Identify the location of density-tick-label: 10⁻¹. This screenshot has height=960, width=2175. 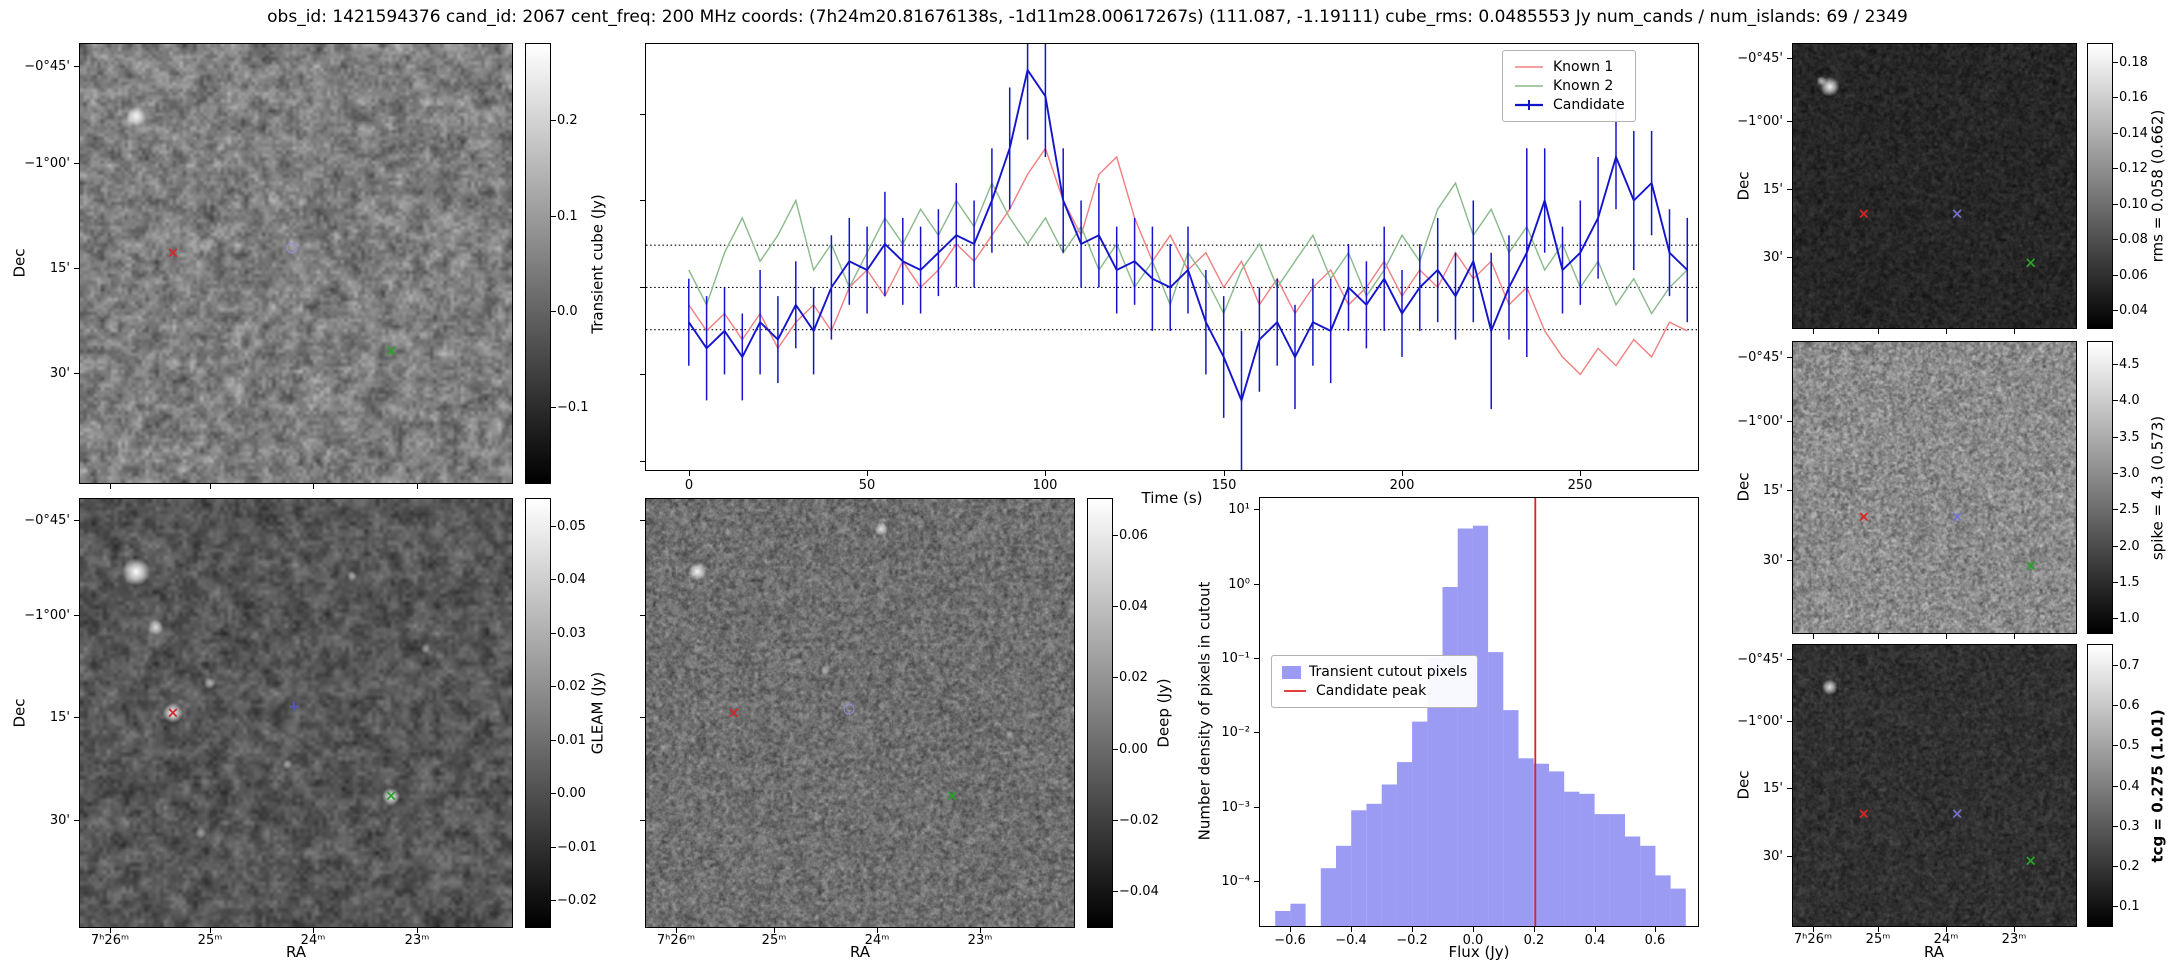
(1235, 658).